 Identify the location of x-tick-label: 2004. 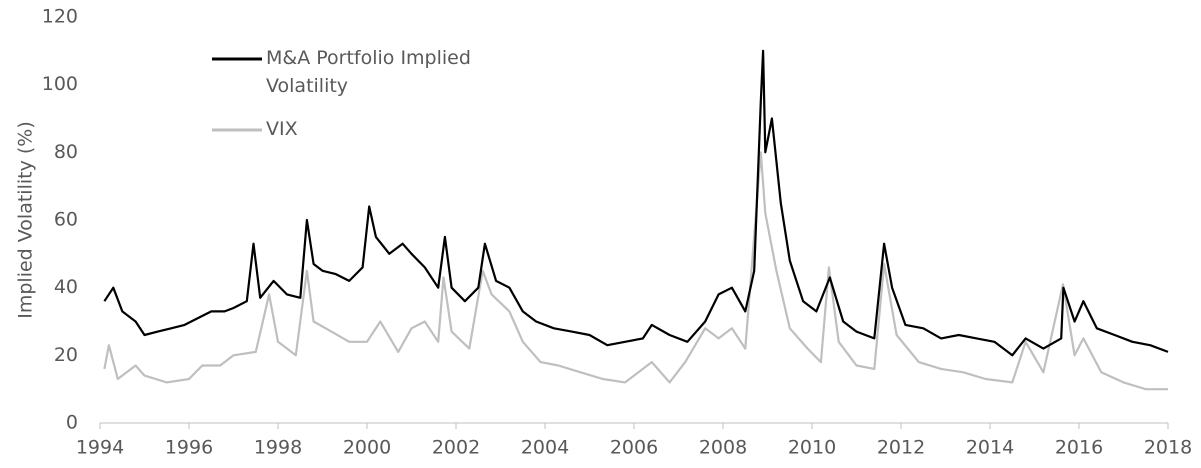
(545, 448).